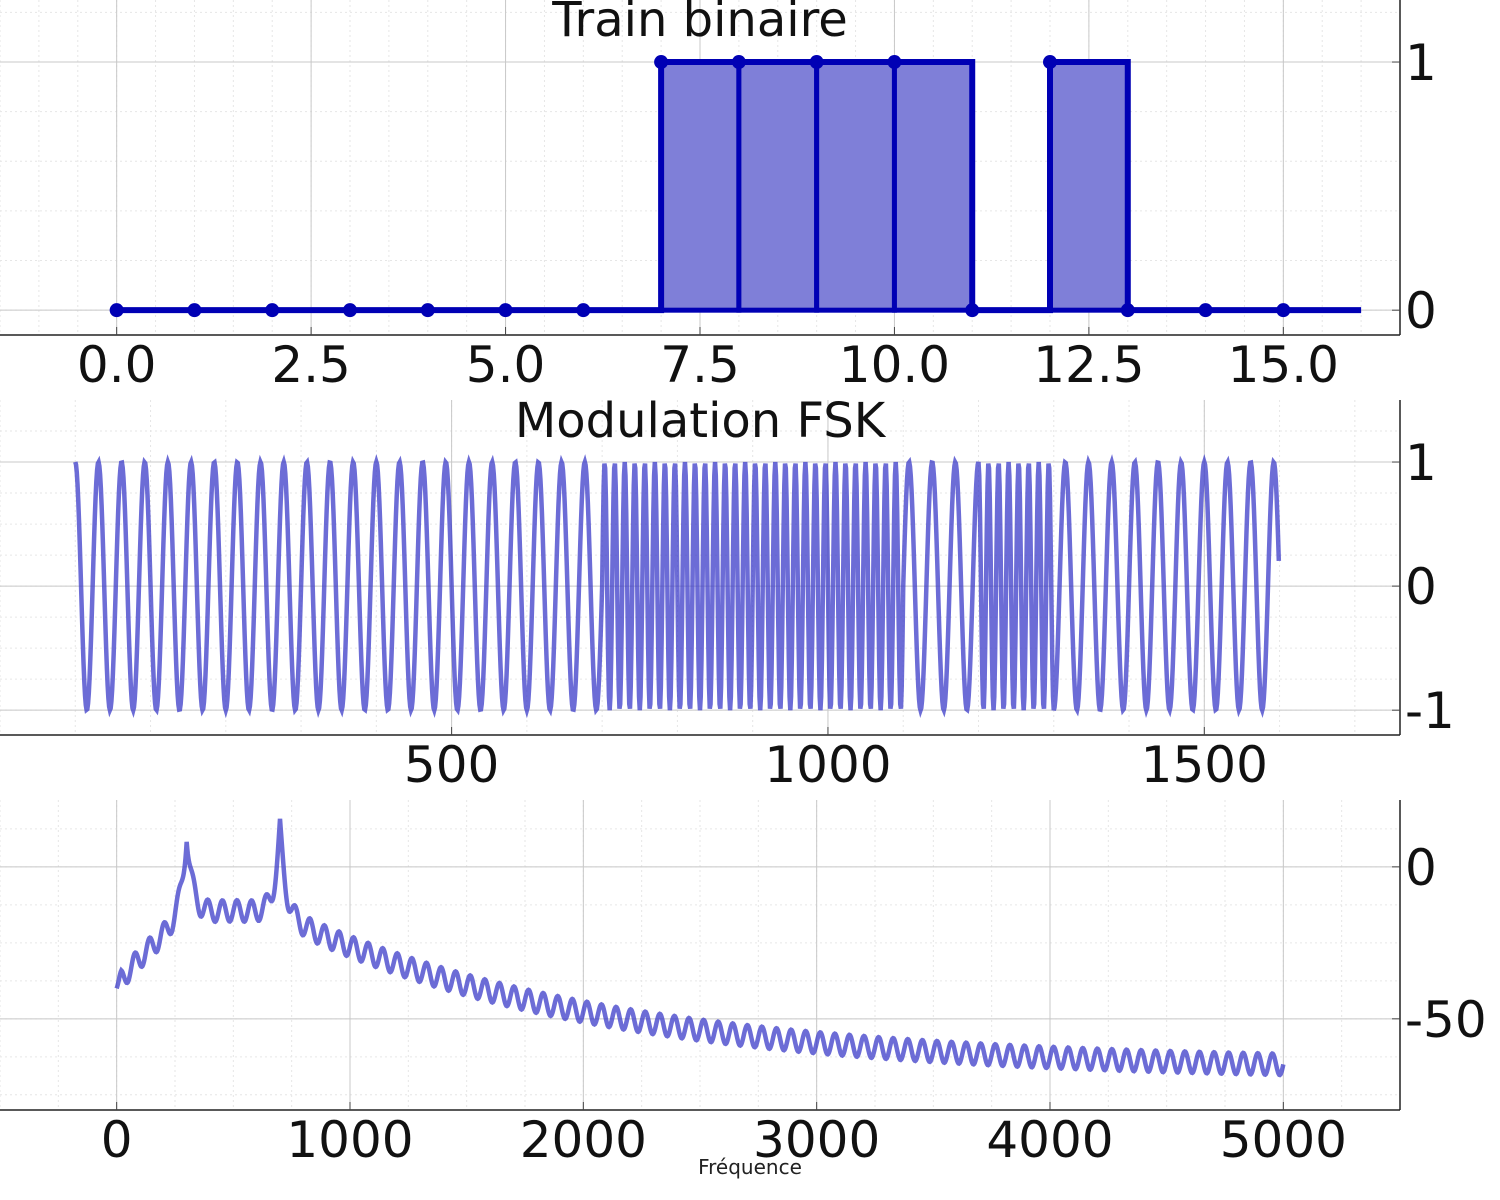 This screenshot has width=1500, height=1200. What do you see at coordinates (700, 365) in the screenshot?
I see `x-tick-label: 7.5` at bounding box center [700, 365].